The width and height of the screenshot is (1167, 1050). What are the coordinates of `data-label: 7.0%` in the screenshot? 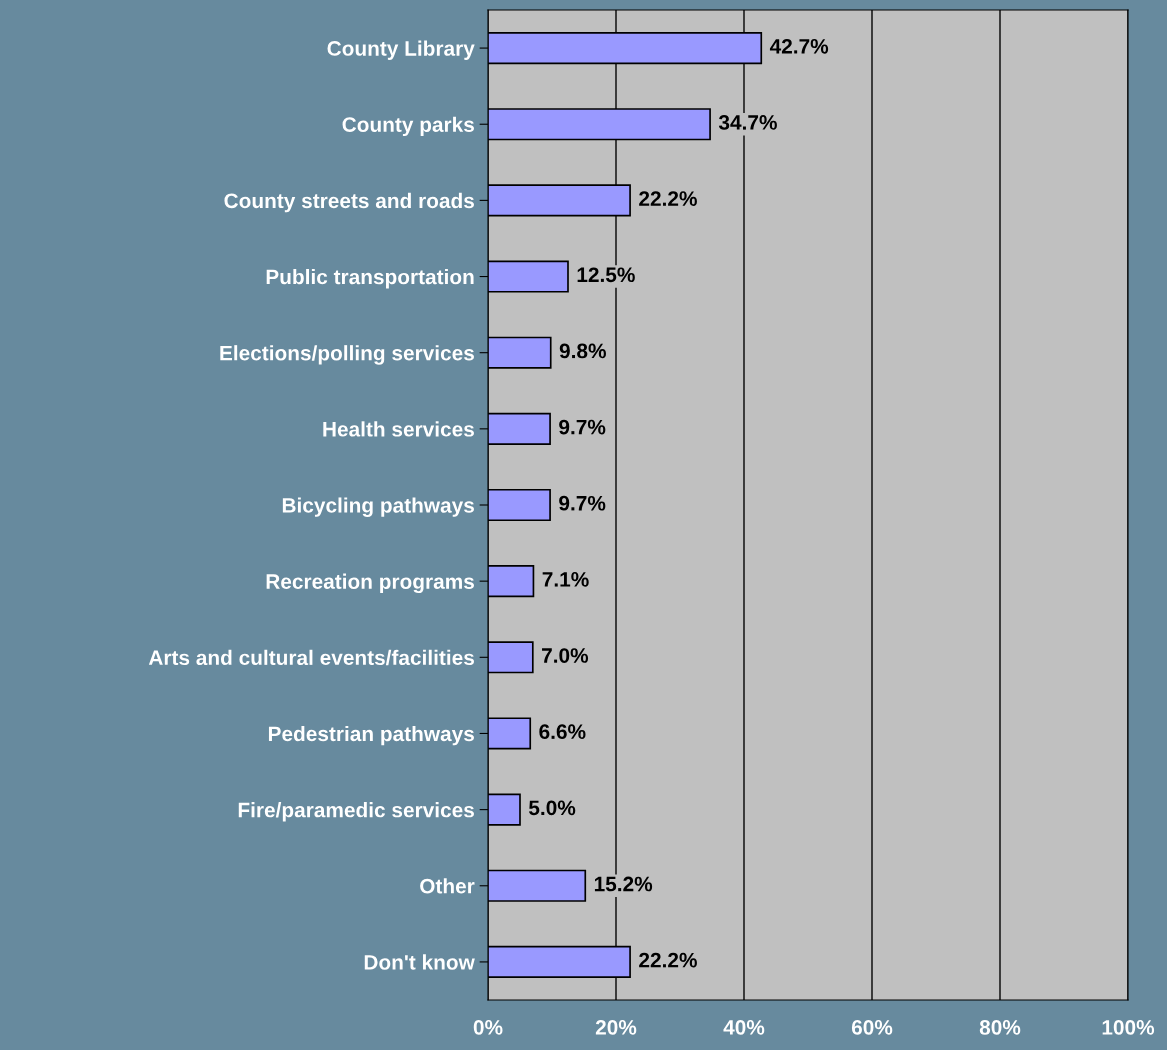 It's located at (565, 655).